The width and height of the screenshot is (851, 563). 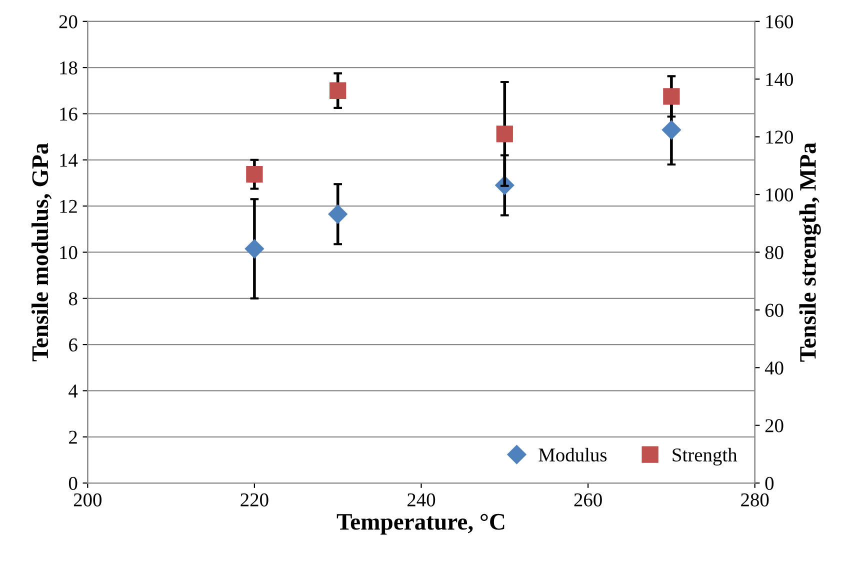 What do you see at coordinates (422, 499) in the screenshot?
I see `x-tick-label: 240` at bounding box center [422, 499].